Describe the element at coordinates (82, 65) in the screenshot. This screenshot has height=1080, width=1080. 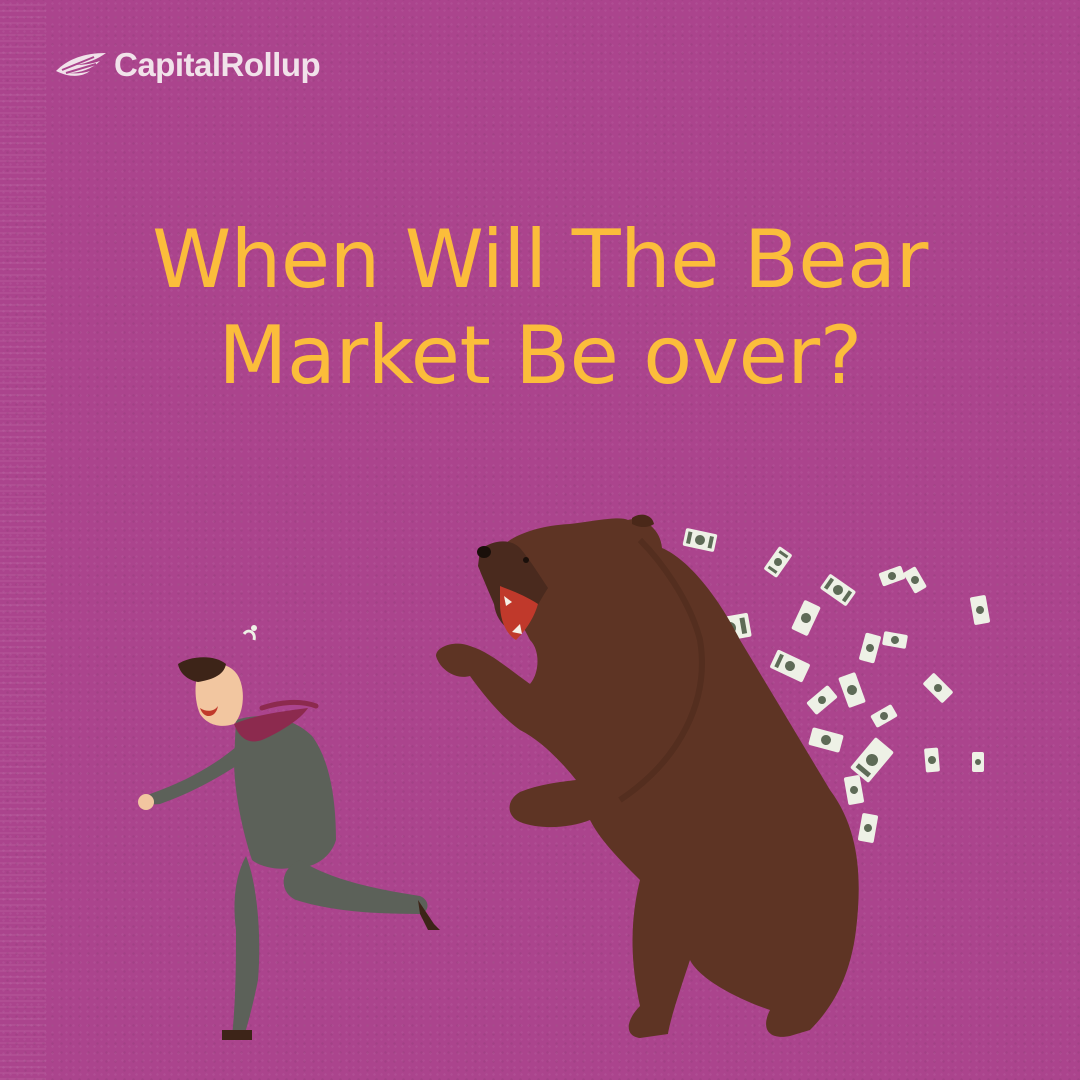
I see `wing-logo-icon` at that location.